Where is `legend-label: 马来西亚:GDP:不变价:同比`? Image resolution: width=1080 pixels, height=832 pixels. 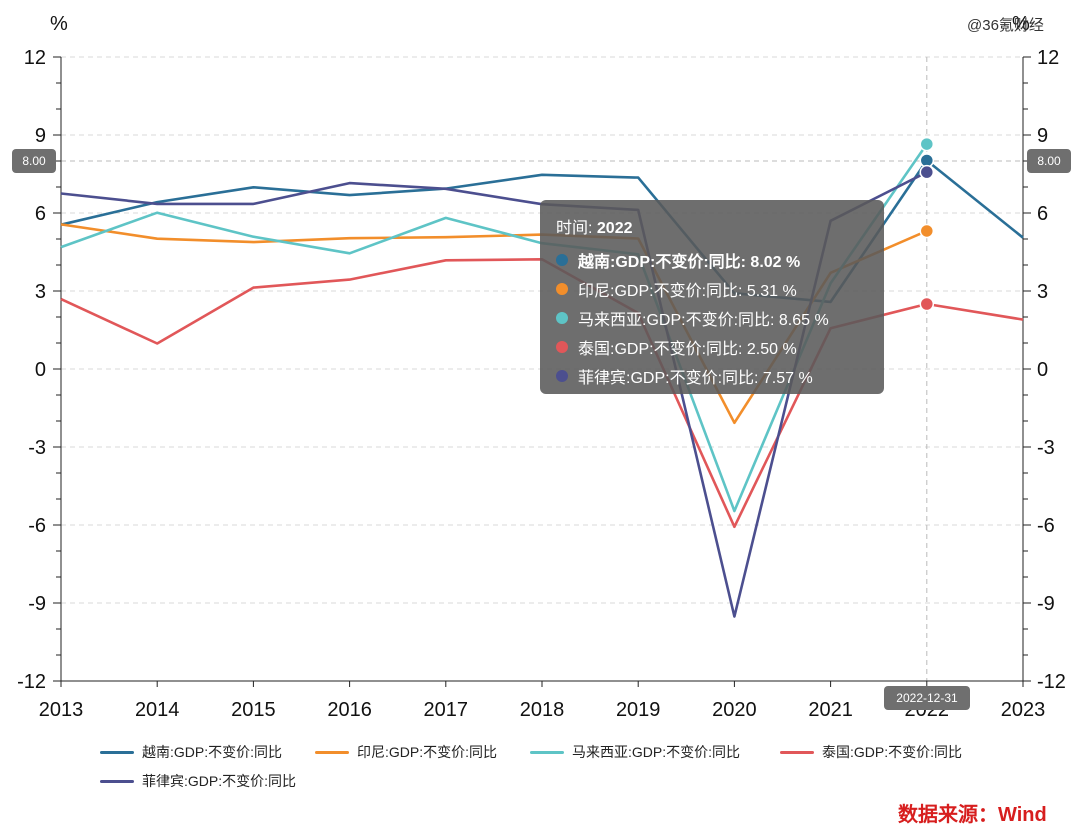
legend-label: 马来西亚:GDP:不变价:同比 is located at coordinates (656, 752).